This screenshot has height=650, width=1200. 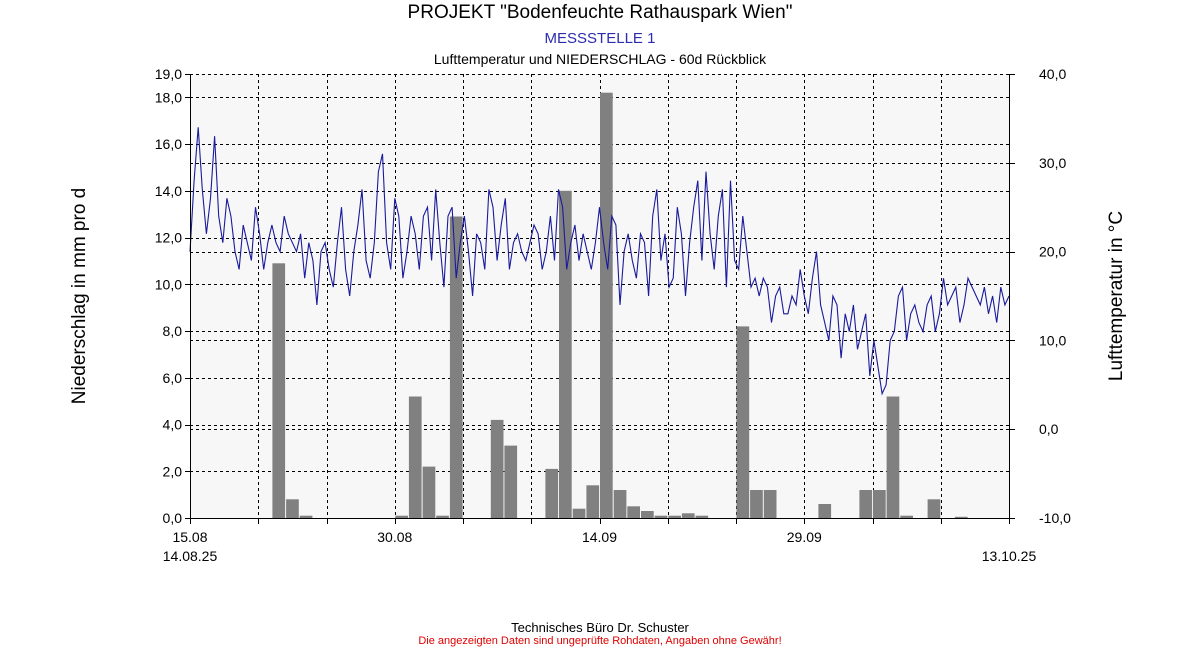 What do you see at coordinates (1049, 429) in the screenshot?
I see `y-tick-label-right: 0,0` at bounding box center [1049, 429].